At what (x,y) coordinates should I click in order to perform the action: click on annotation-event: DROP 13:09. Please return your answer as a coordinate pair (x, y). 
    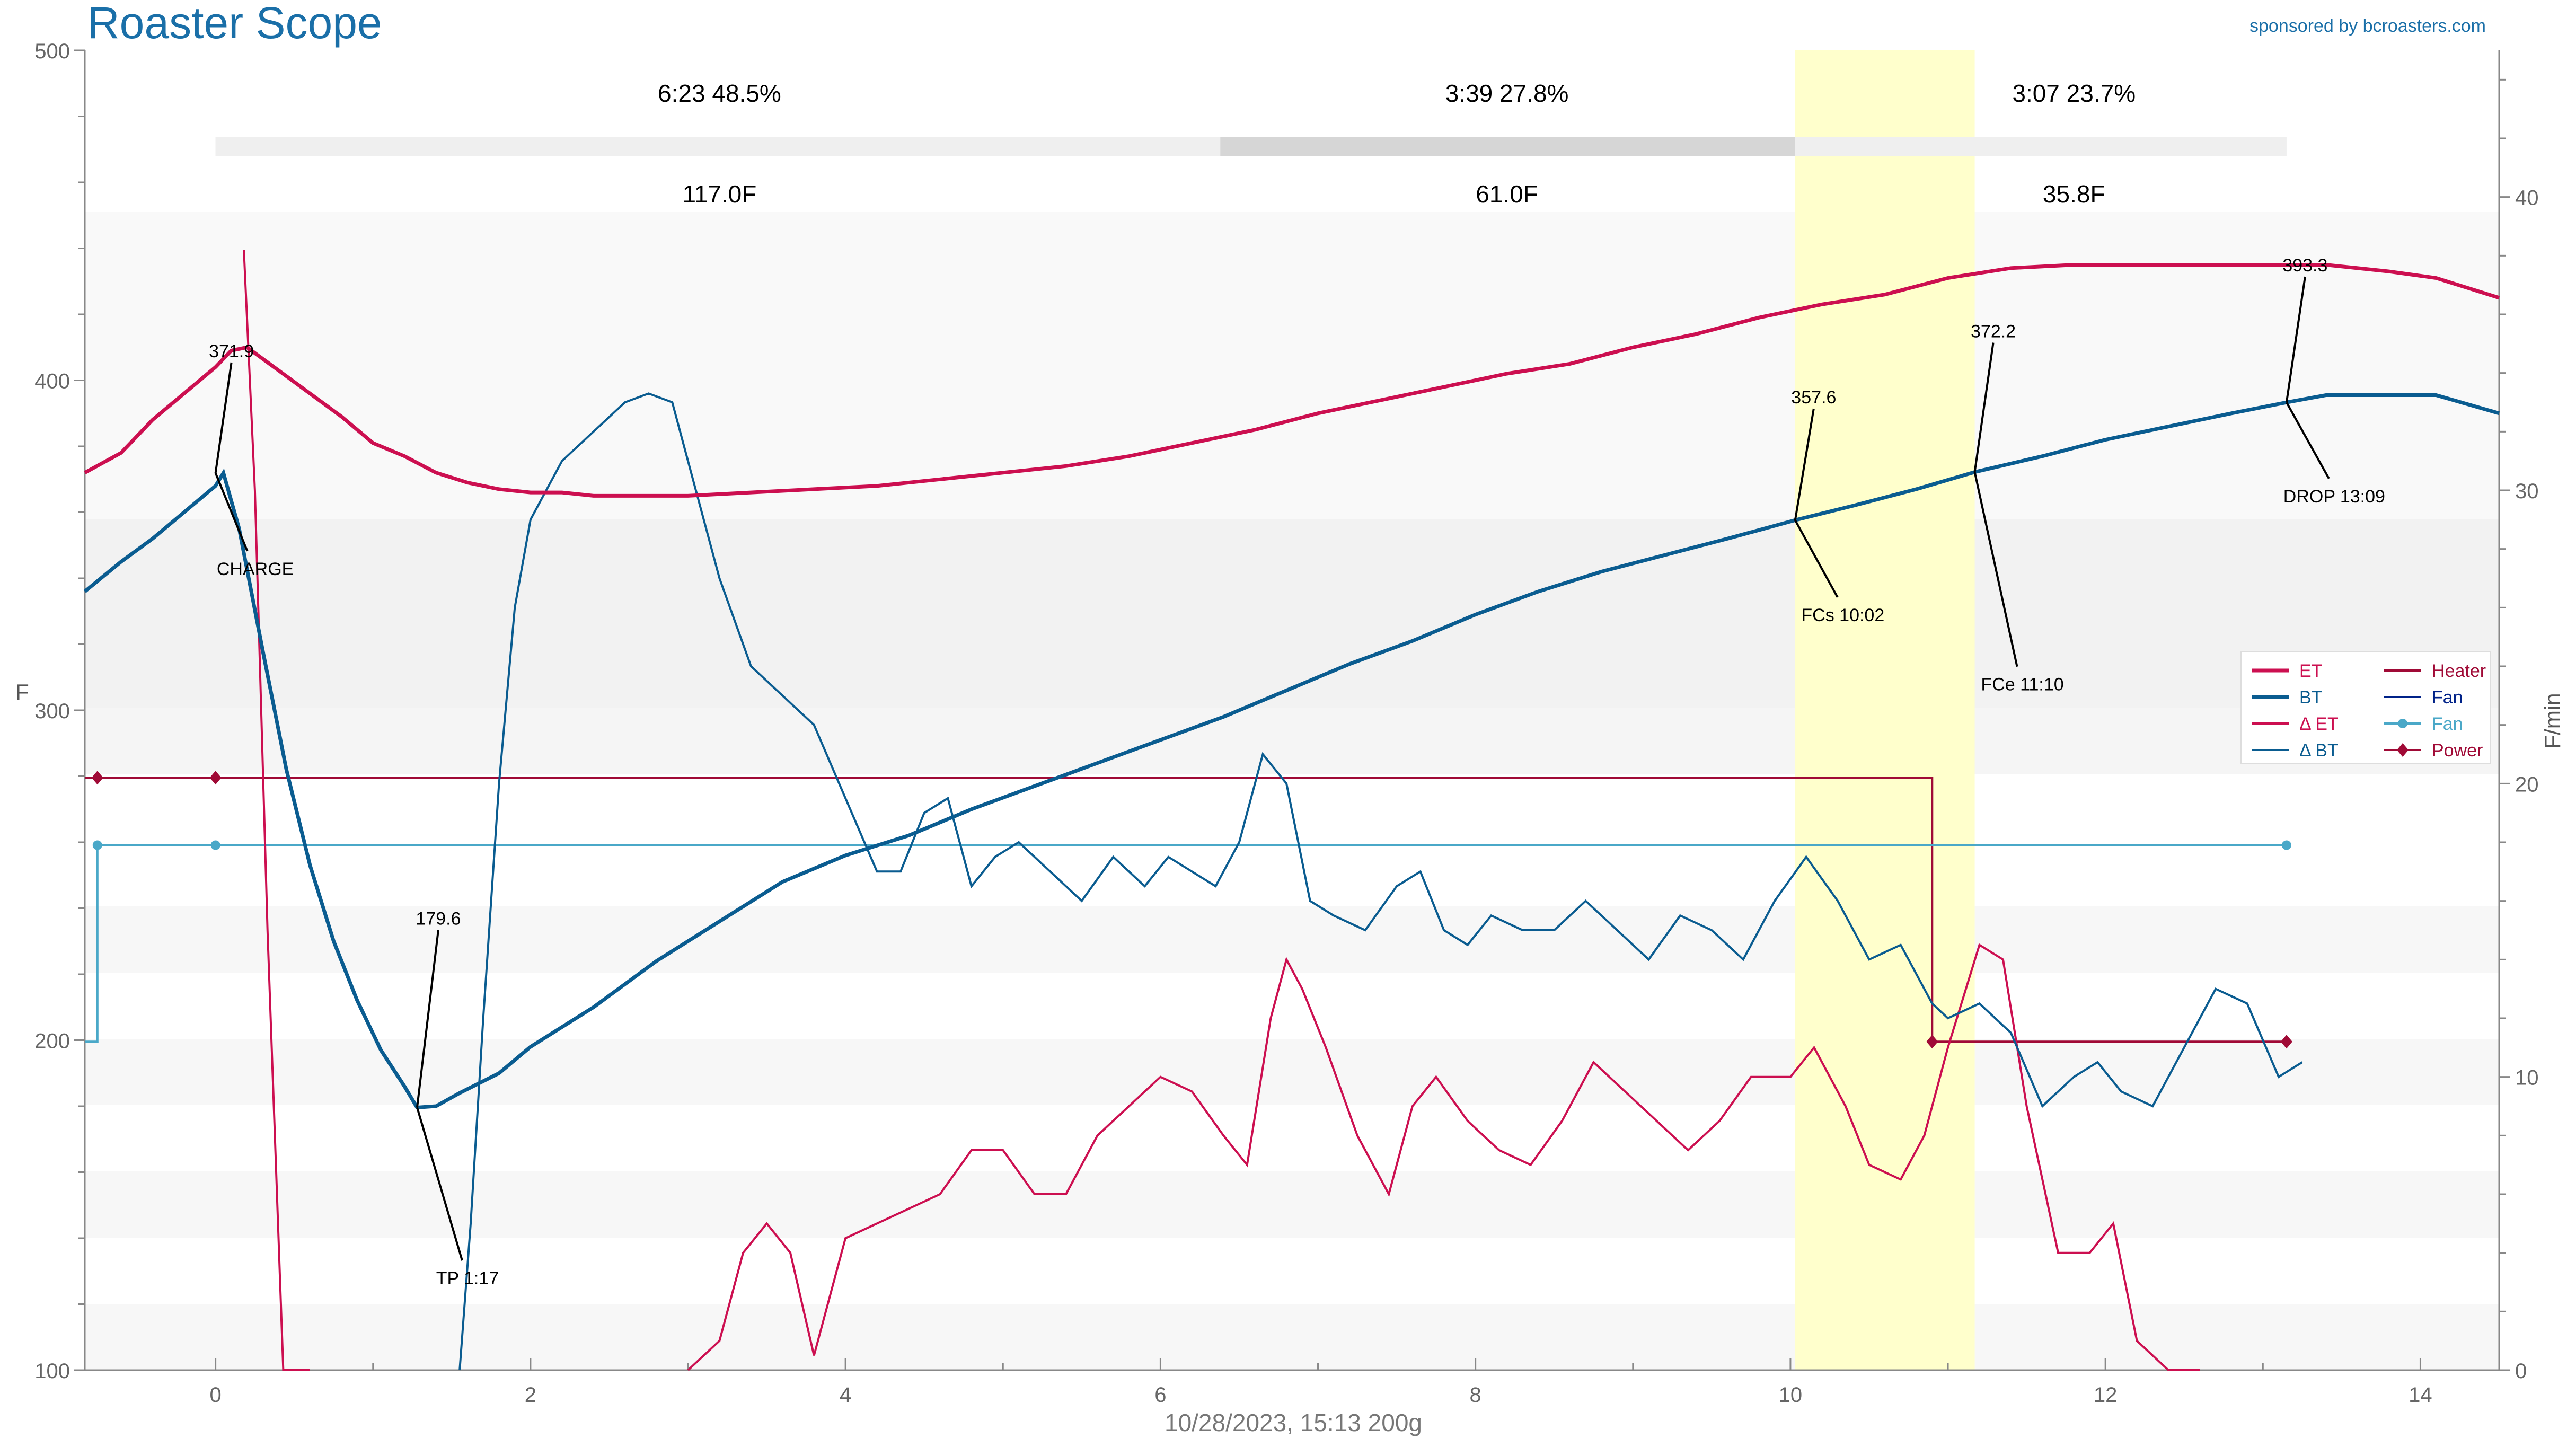
    Looking at the image, I should click on (2334, 497).